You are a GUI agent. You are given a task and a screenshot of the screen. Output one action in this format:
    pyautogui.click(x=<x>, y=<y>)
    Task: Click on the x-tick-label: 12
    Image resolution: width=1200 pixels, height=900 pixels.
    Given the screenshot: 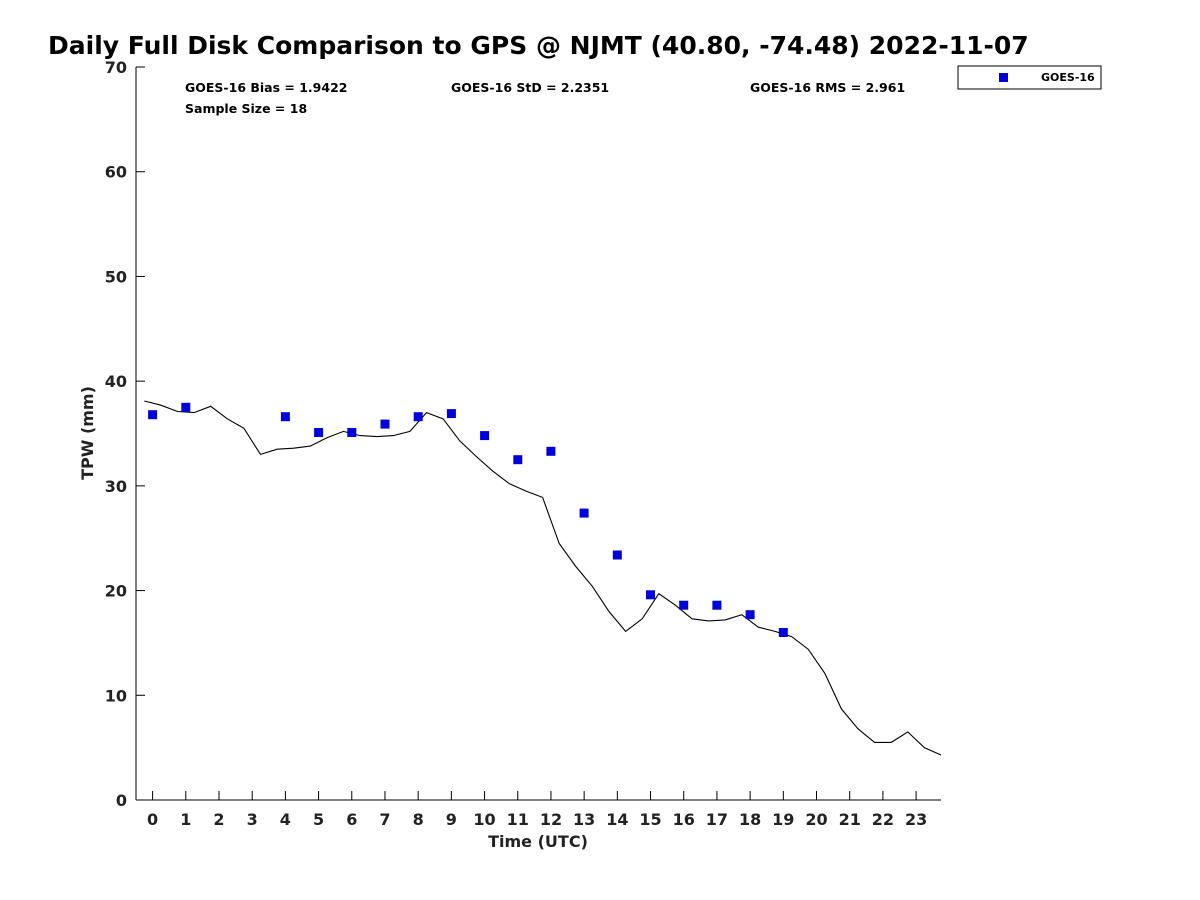 What is the action you would take?
    pyautogui.click(x=551, y=819)
    